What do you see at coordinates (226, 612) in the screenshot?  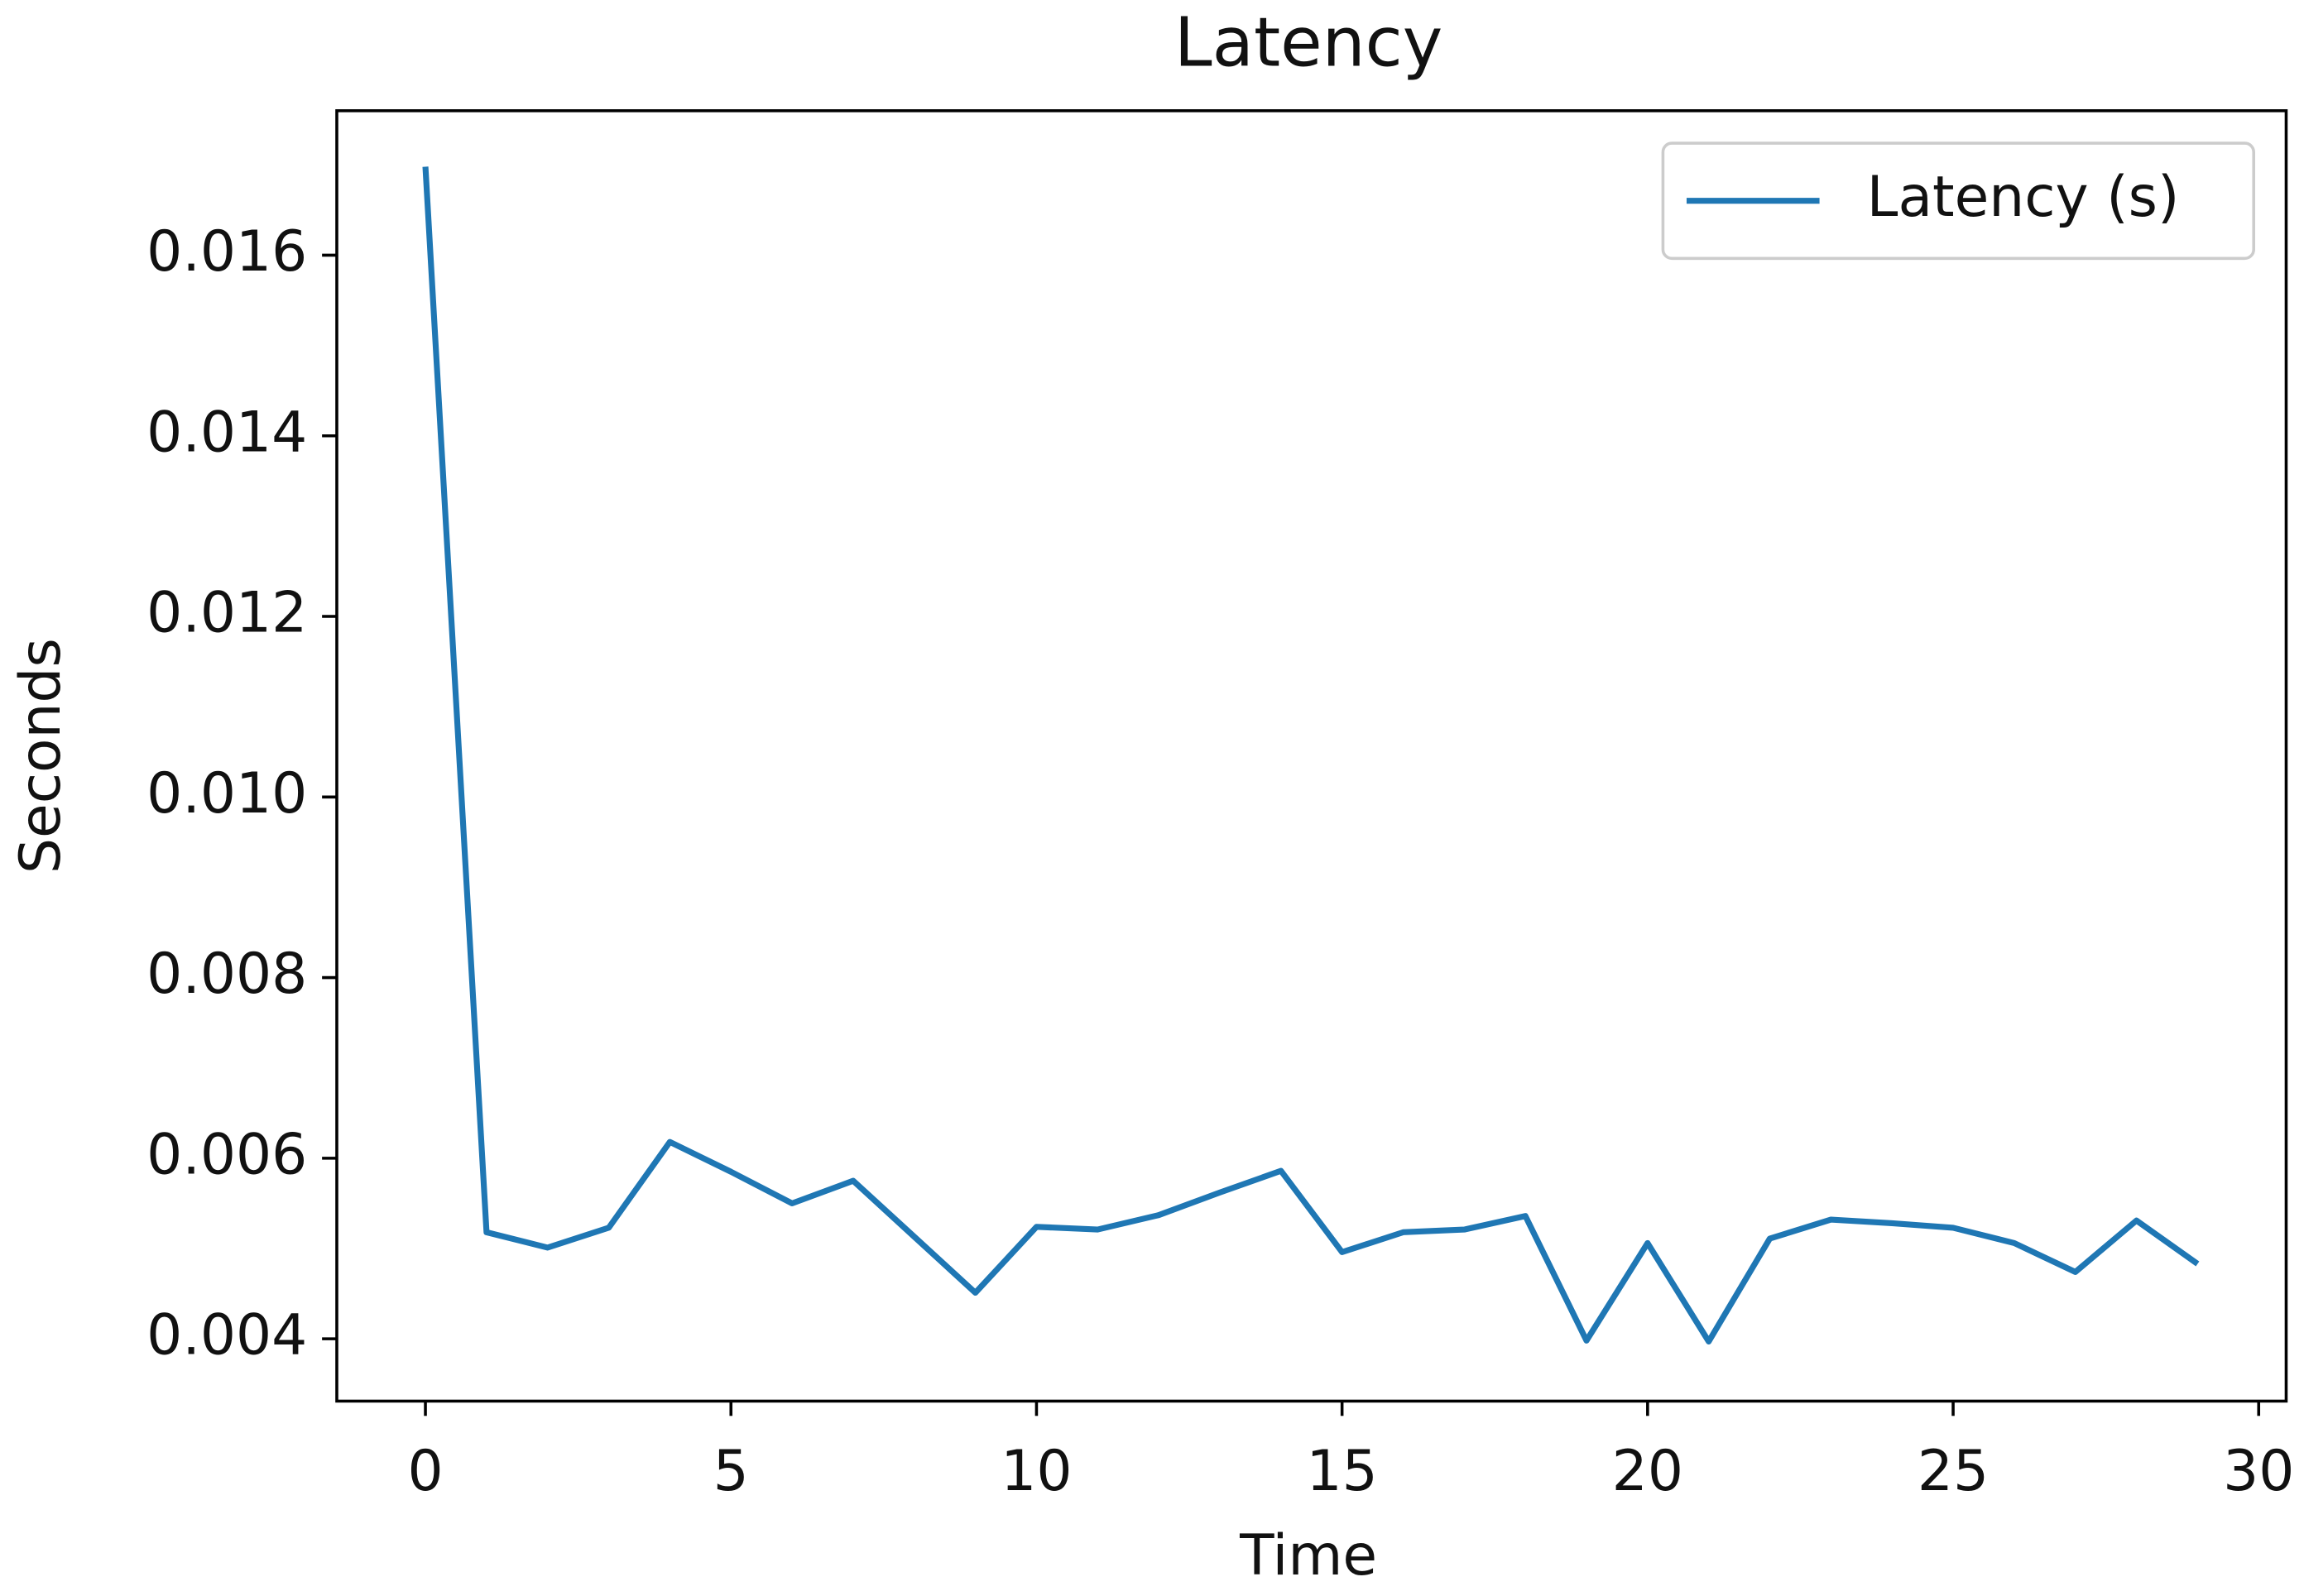 I see `y-tick-label: 0.012` at bounding box center [226, 612].